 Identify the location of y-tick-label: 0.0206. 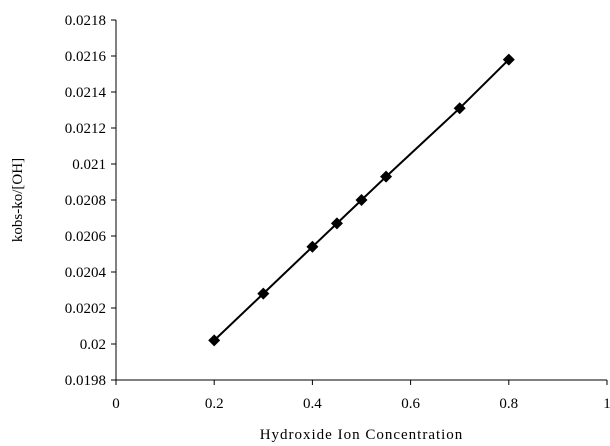
(86, 237).